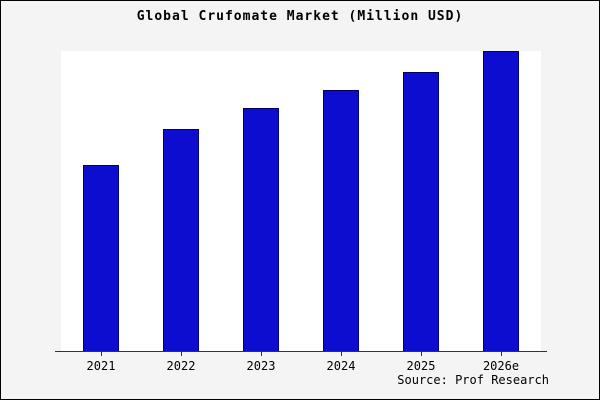 The height and width of the screenshot is (400, 600). What do you see at coordinates (473, 380) in the screenshot?
I see `source-note: Source: Prof Research` at bounding box center [473, 380].